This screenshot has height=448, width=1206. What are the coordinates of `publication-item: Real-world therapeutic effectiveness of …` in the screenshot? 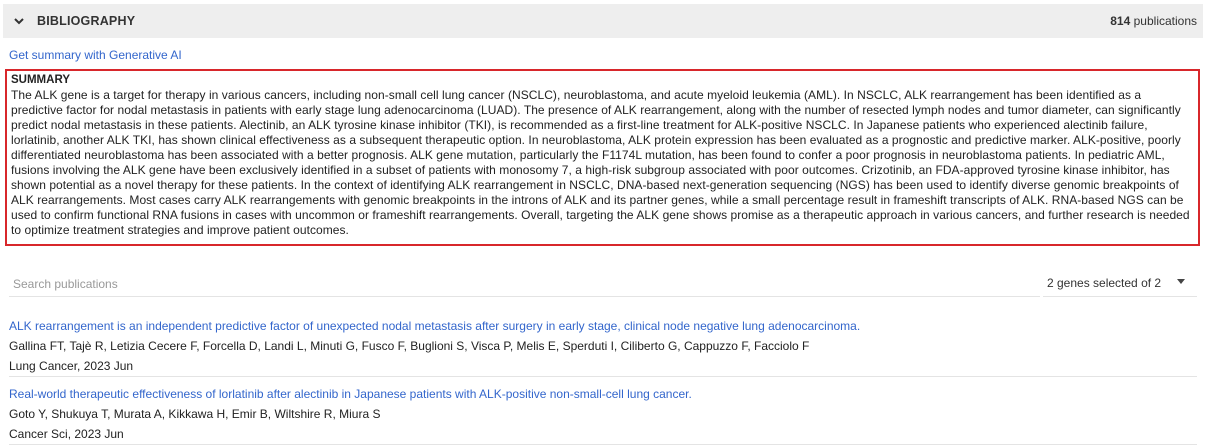 It's located at (603, 414).